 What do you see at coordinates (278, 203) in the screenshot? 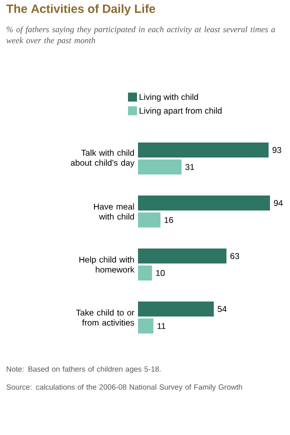
I see `data-label: 94` at bounding box center [278, 203].